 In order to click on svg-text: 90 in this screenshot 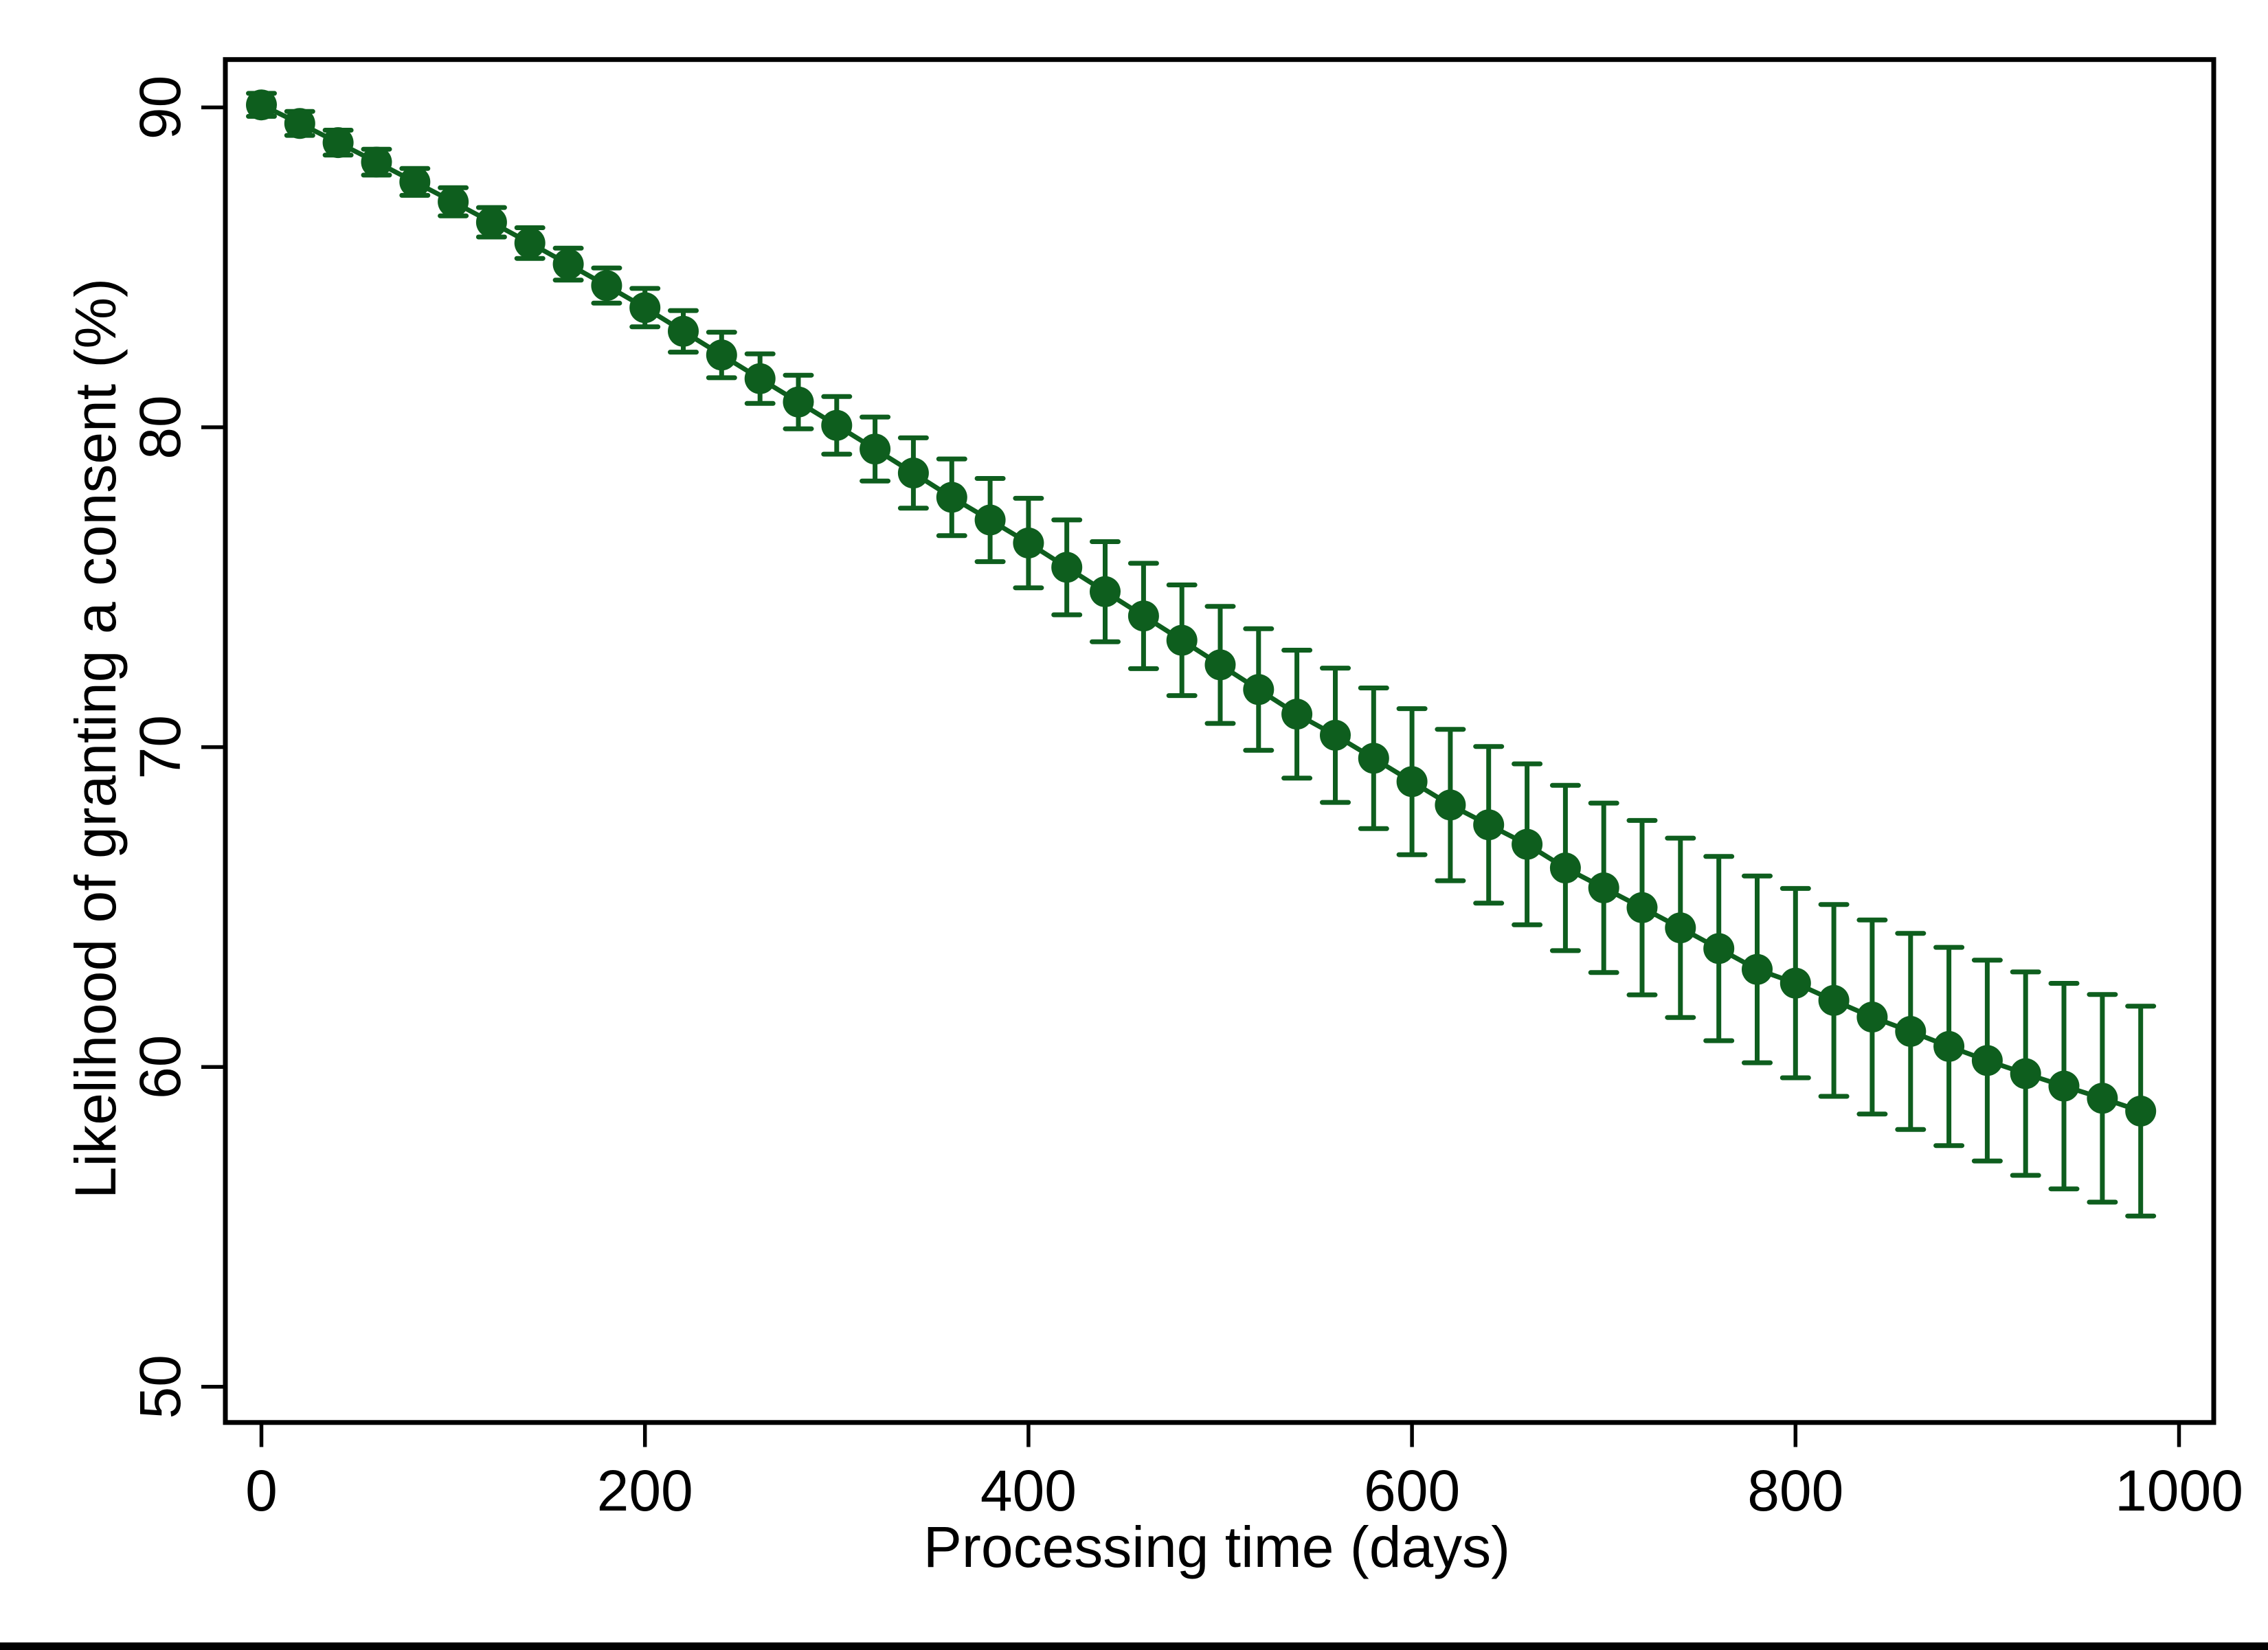, I will do `click(160, 107)`.